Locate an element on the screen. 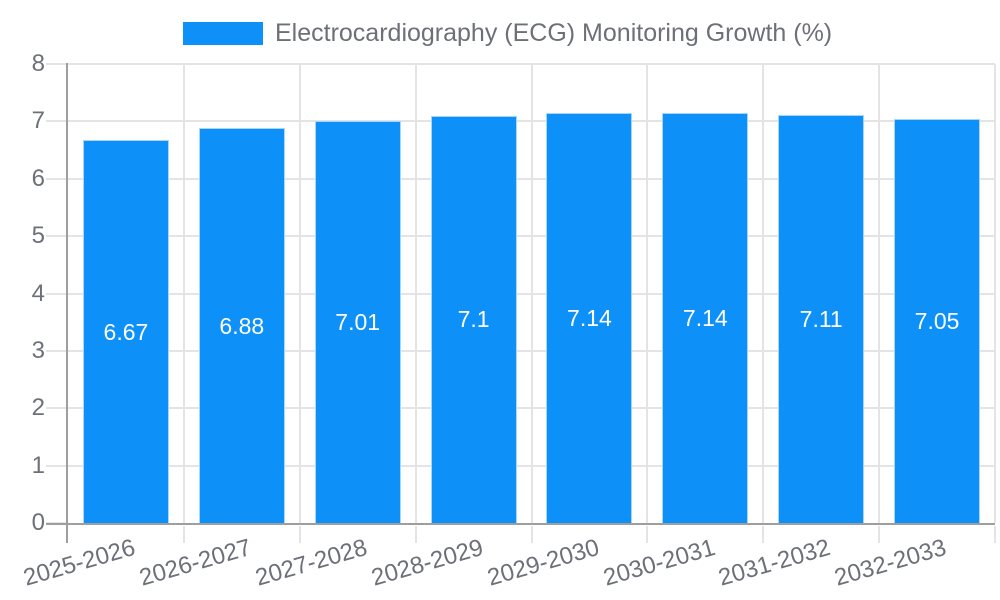  bar-value-label: 7.05 is located at coordinates (937, 320).